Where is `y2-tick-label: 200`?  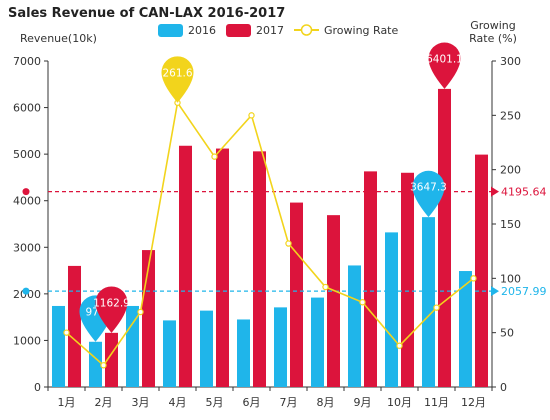 y2-tick-label: 200 is located at coordinates (510, 170).